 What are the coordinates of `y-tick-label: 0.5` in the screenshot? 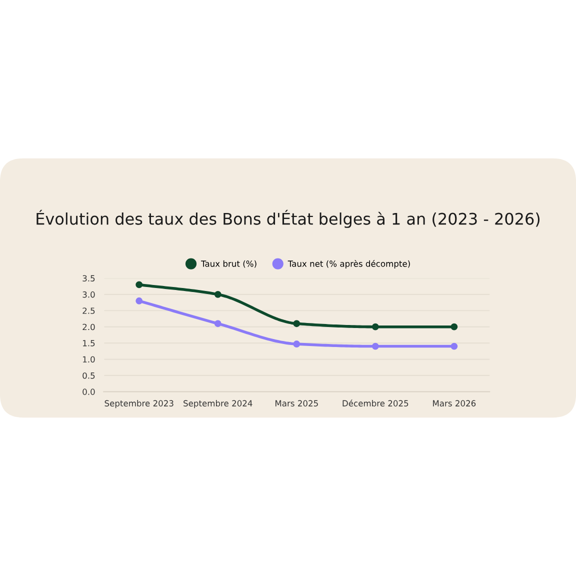 It's located at (88, 375).